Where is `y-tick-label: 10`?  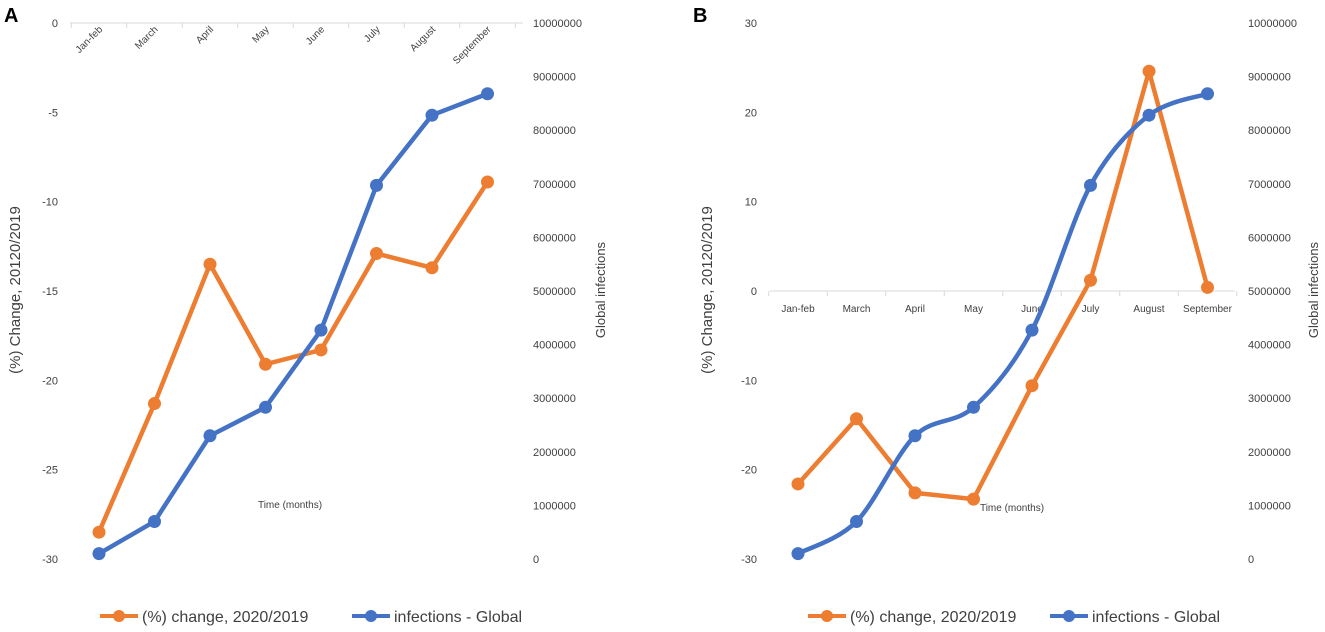 y-tick-label: 10 is located at coordinates (751, 203).